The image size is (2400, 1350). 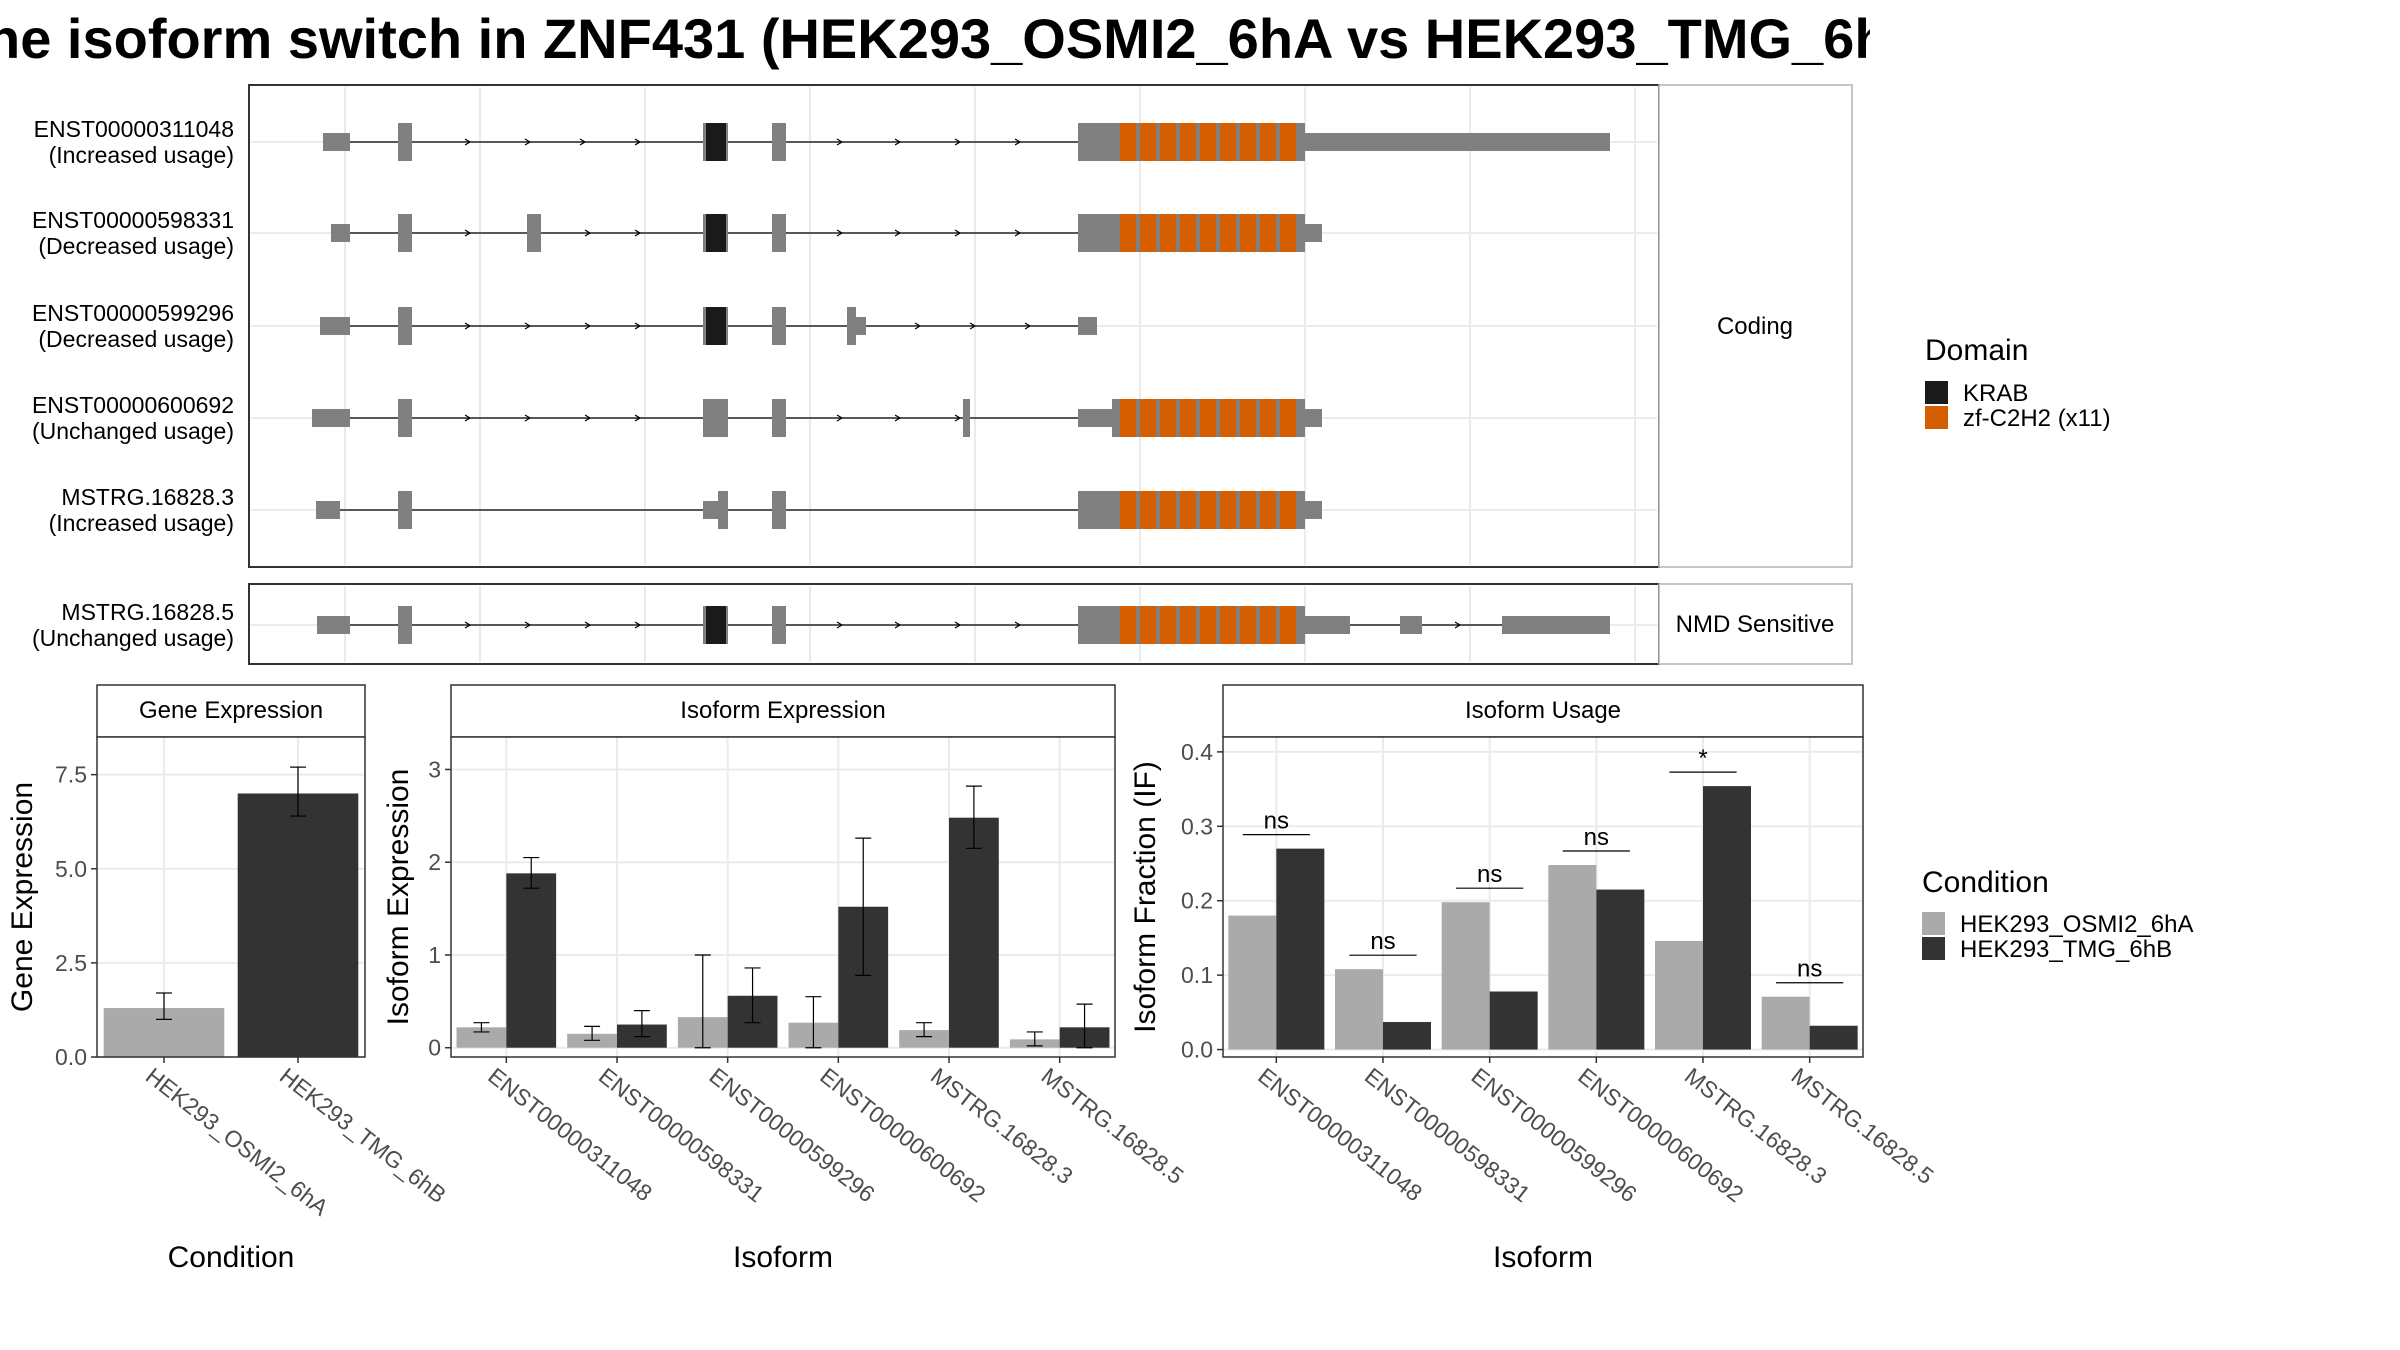 I want to click on y-axis-title: Isoform Expression, so click(x=398, y=897).